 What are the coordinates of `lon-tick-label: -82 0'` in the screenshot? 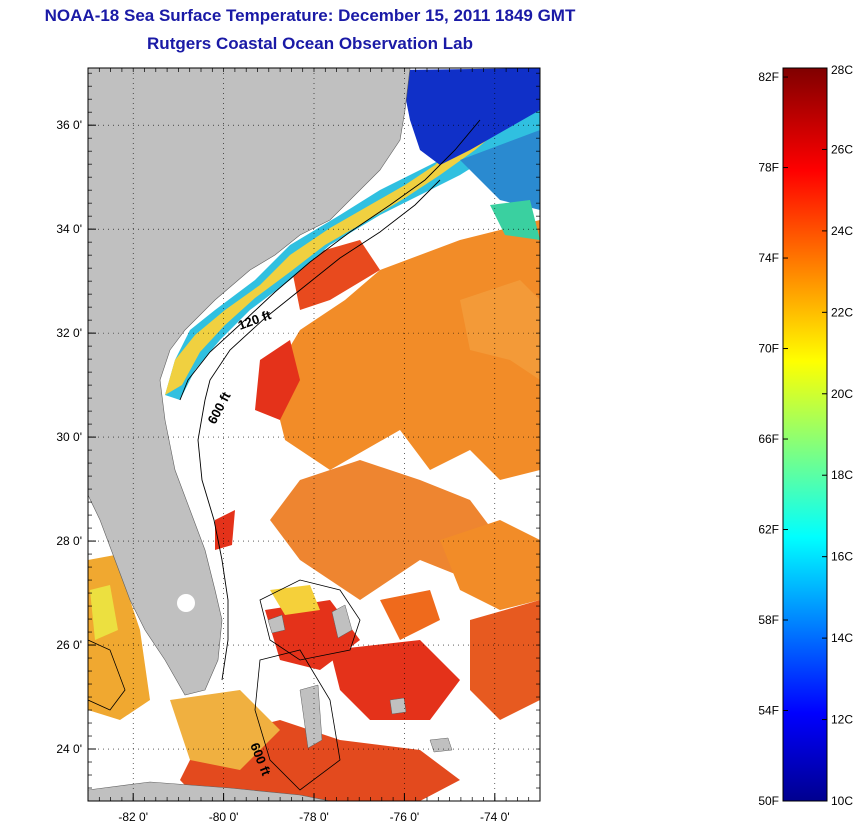 It's located at (133, 817).